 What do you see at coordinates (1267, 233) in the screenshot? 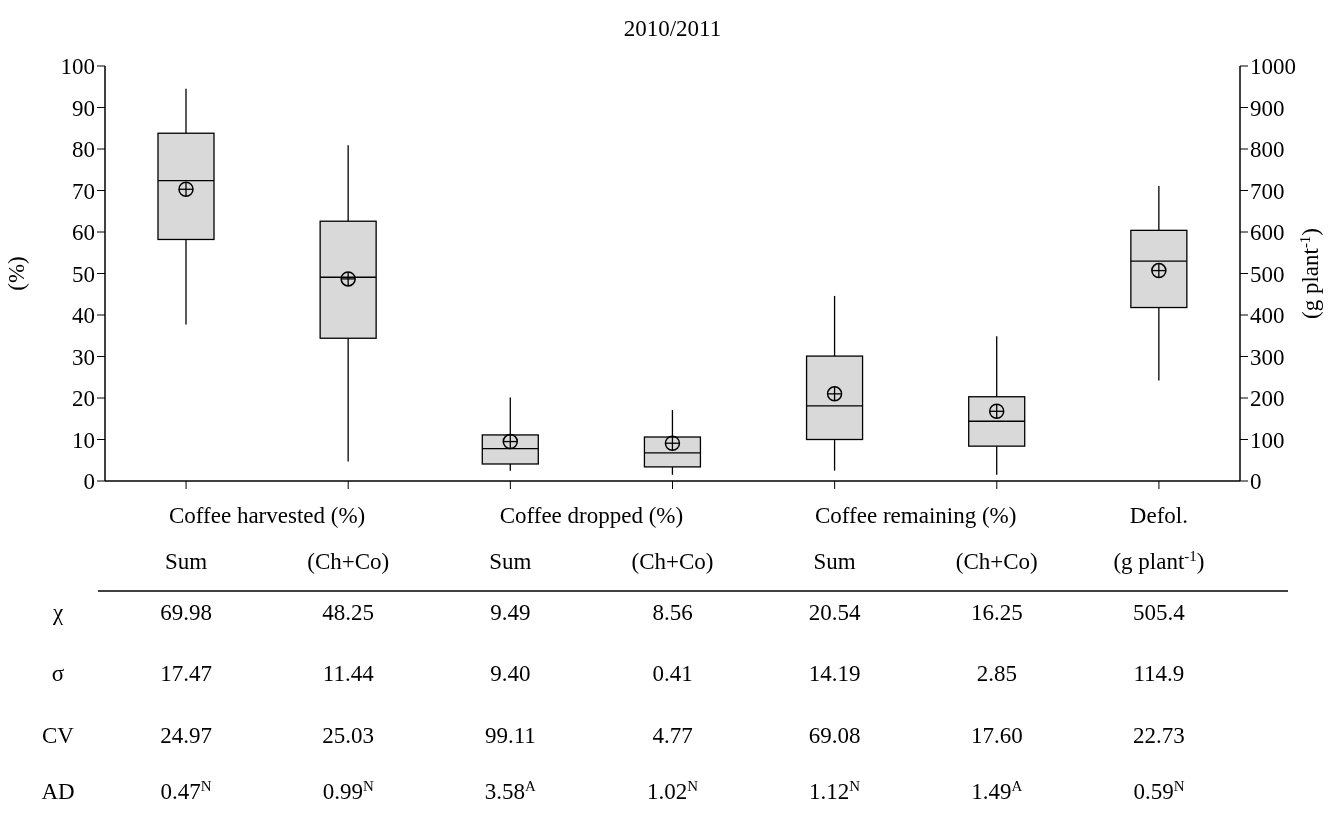
I see `y2-tick-label: 600` at bounding box center [1267, 233].